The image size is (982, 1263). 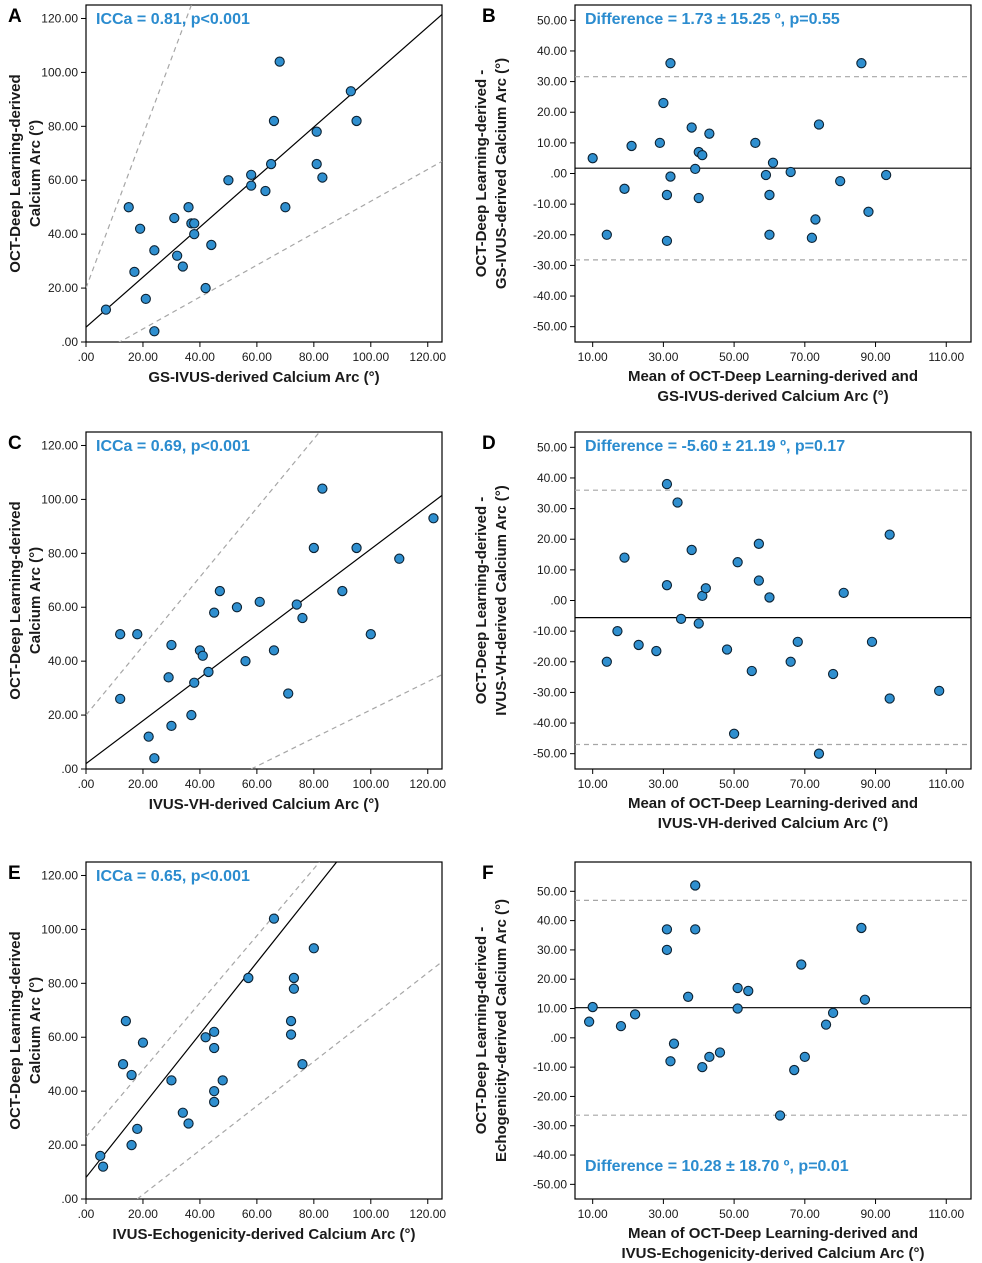 What do you see at coordinates (550, 662) in the screenshot?
I see `y-tick-label: -20.00` at bounding box center [550, 662].